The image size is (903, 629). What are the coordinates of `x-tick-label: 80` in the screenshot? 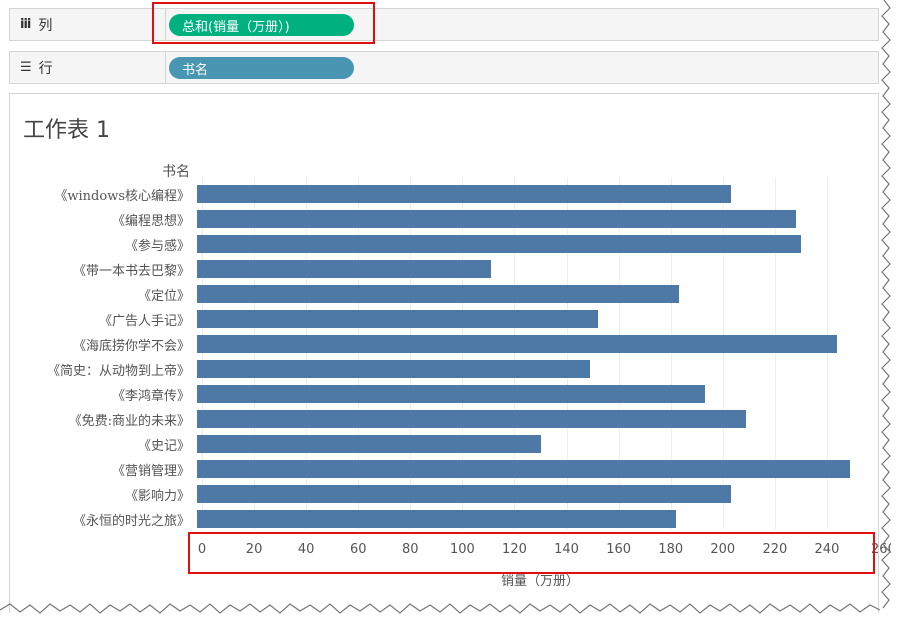 It's located at (410, 549).